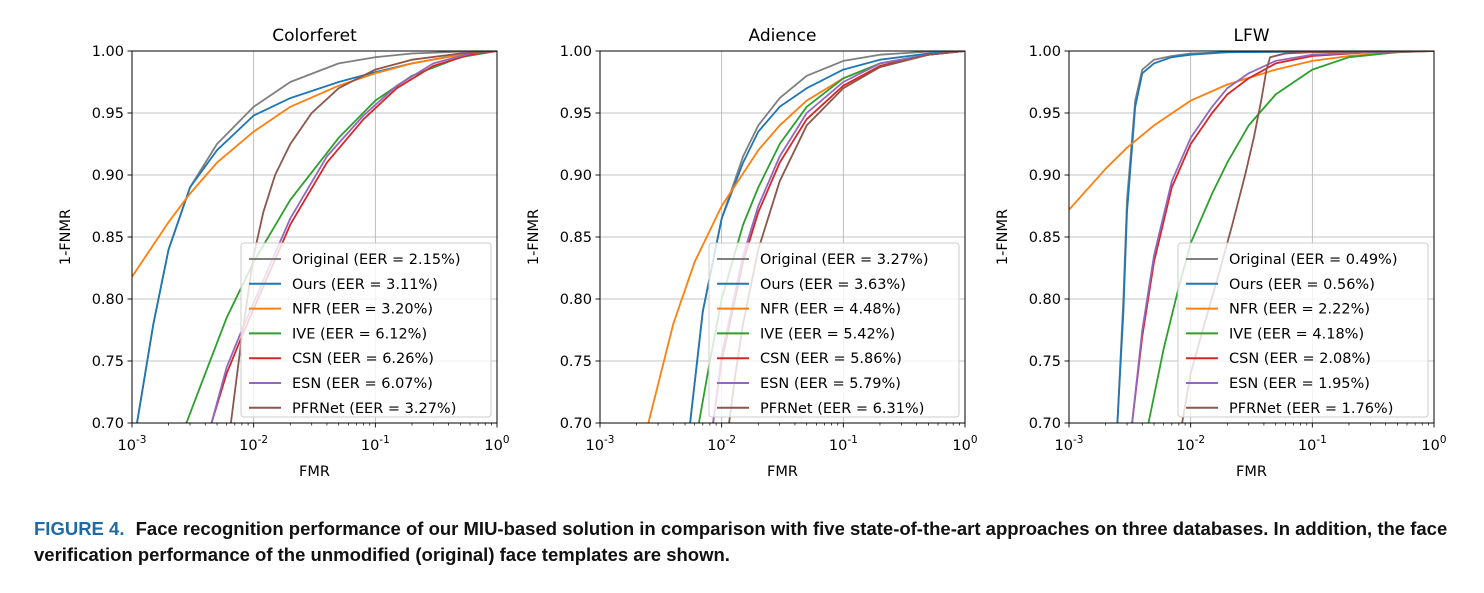 Image resolution: width=1484 pixels, height=593 pixels. What do you see at coordinates (363, 359) in the screenshot?
I see `legend-label-4: CSN (EER = 6.26%)` at bounding box center [363, 359].